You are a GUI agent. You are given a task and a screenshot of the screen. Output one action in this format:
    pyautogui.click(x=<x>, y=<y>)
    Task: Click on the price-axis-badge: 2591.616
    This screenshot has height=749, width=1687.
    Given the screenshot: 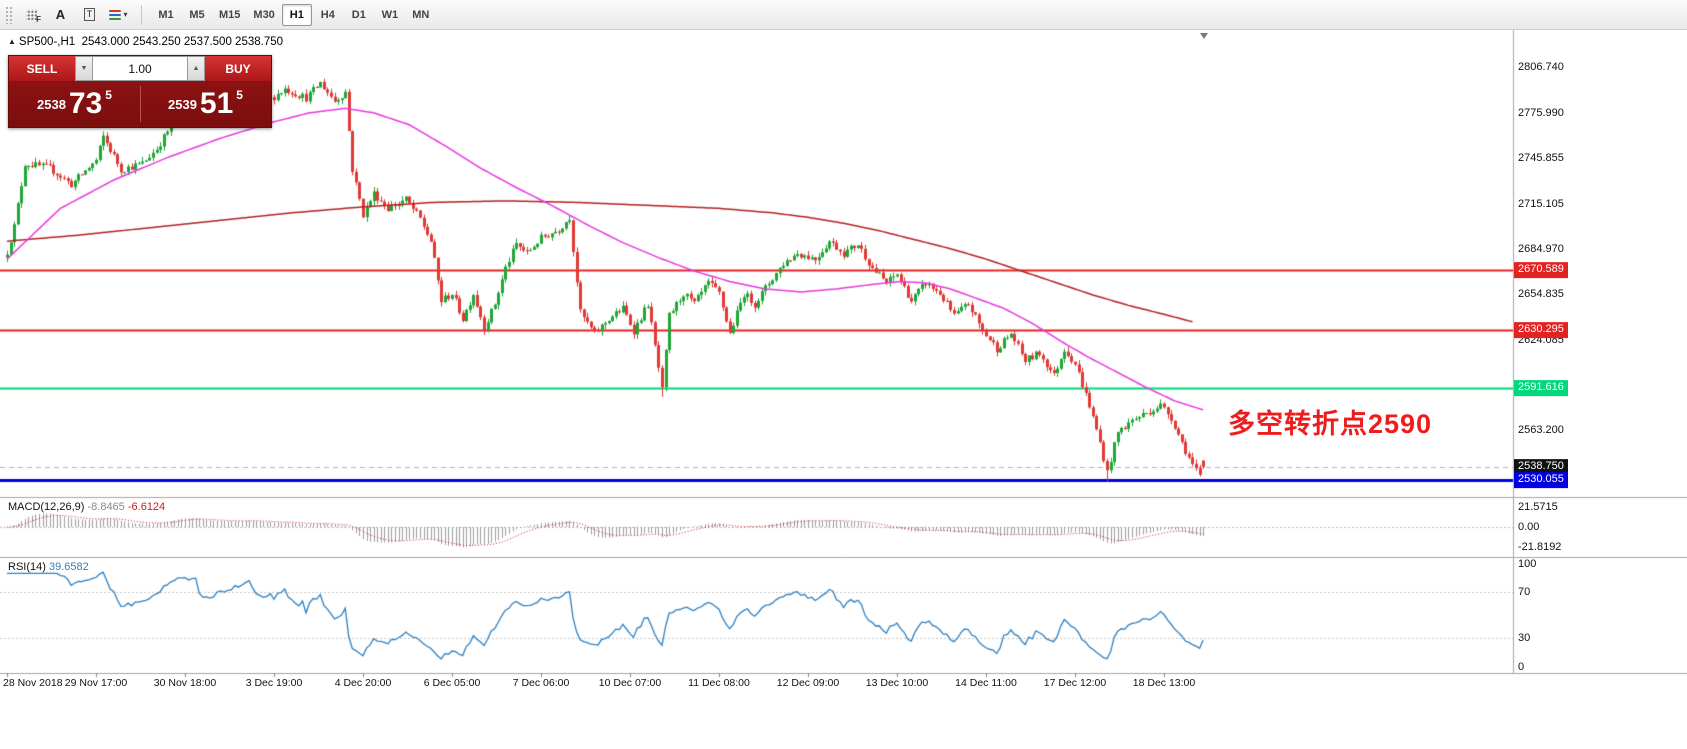 What is the action you would take?
    pyautogui.click(x=1541, y=388)
    